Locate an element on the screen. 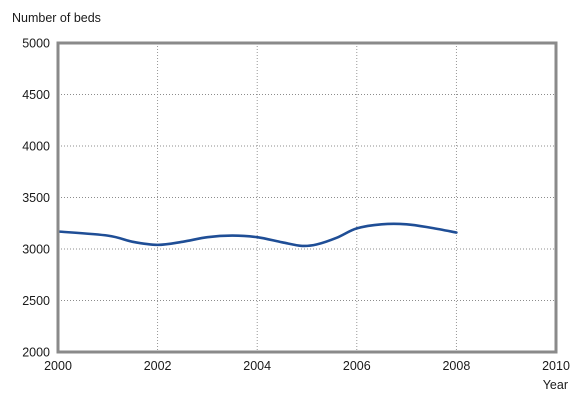  x-tick-label: 2010 is located at coordinates (556, 366).